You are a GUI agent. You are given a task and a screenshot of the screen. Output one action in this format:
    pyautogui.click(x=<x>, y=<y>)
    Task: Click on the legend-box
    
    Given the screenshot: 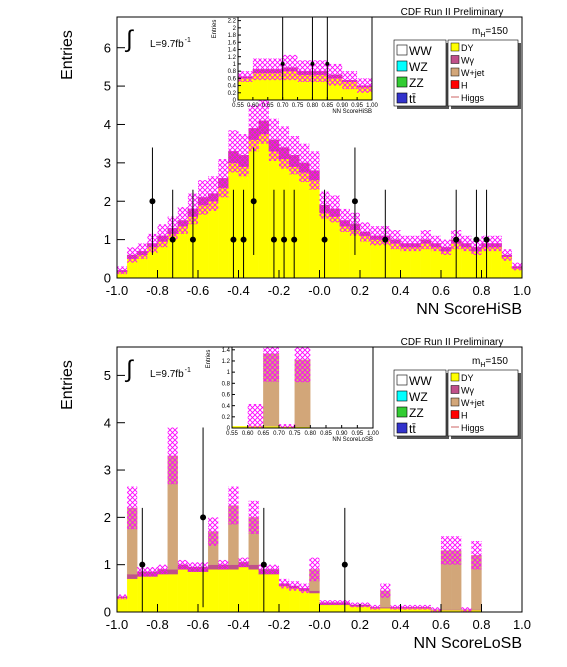 What is the action you would take?
    pyautogui.click(x=483, y=73)
    